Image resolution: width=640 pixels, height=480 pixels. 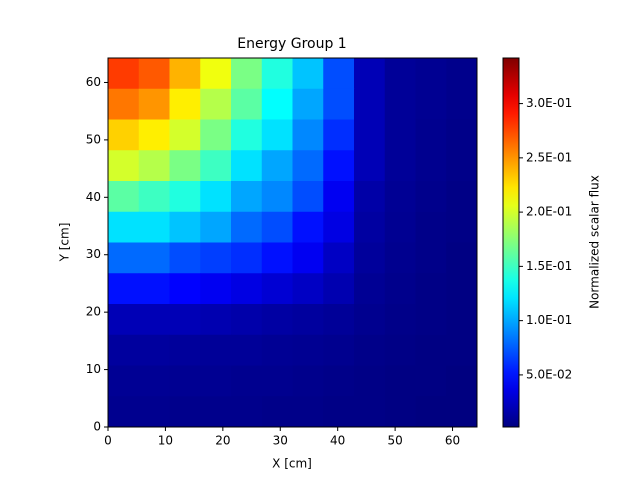 I want to click on x-axis-label: X [cm], so click(x=292, y=464).